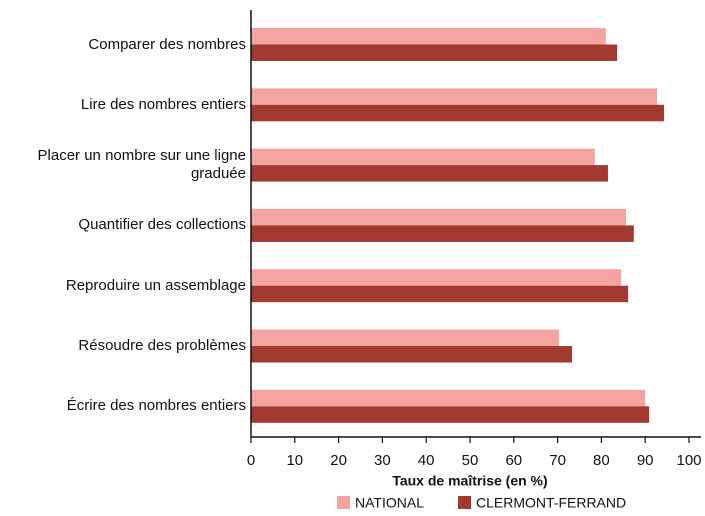 The height and width of the screenshot is (516, 705). Describe the element at coordinates (426, 460) in the screenshot. I see `x-tick-label: 40` at that location.